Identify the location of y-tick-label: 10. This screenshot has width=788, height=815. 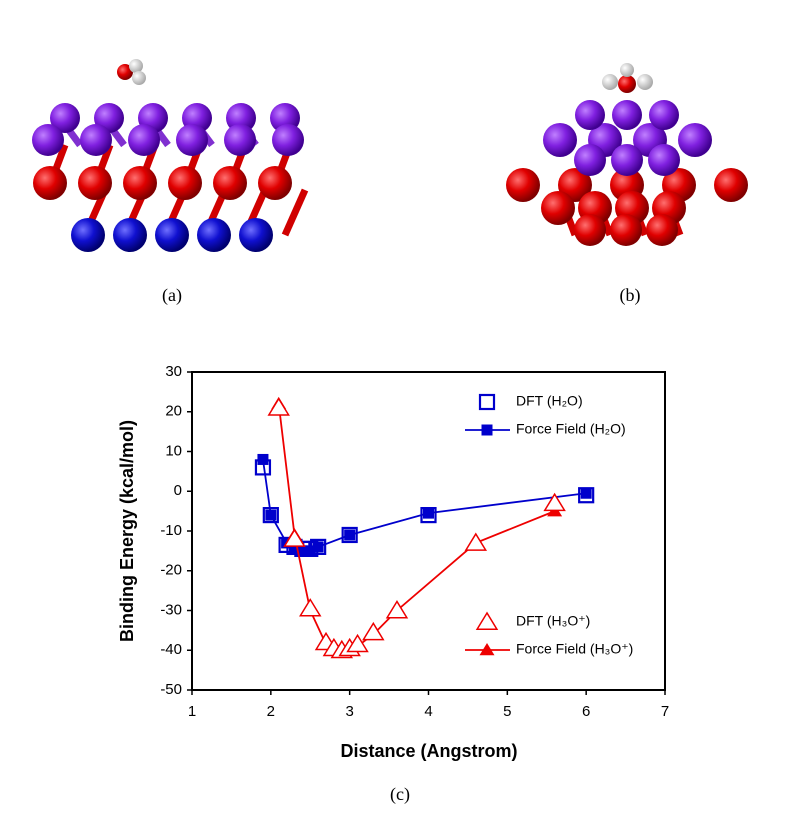
(173, 450).